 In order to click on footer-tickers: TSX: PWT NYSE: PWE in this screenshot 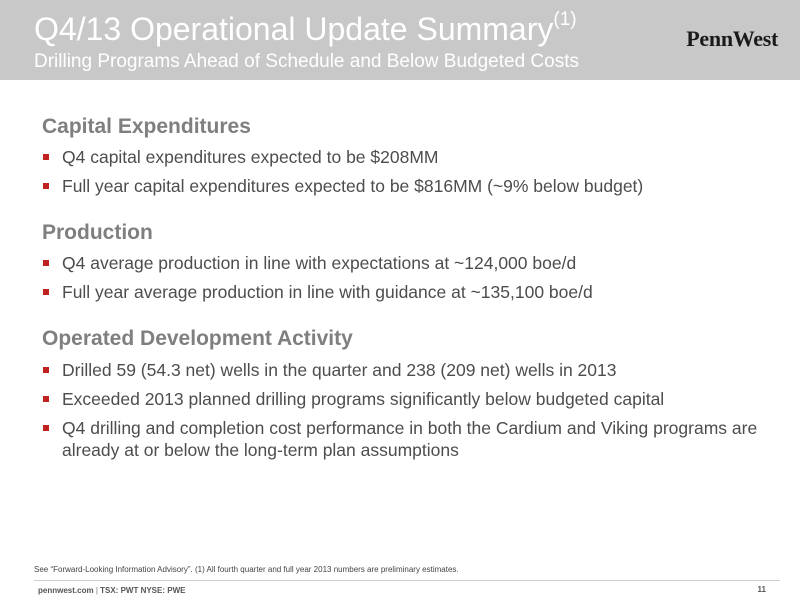, I will do `click(143, 590)`.